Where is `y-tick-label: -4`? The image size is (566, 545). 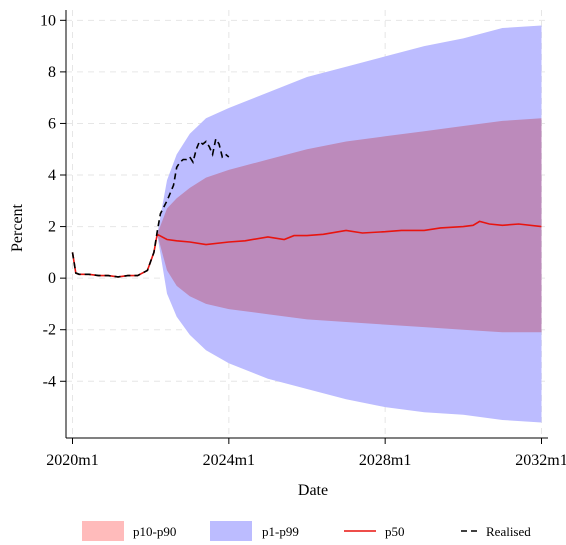
y-tick-label: -4 is located at coordinates (49, 381).